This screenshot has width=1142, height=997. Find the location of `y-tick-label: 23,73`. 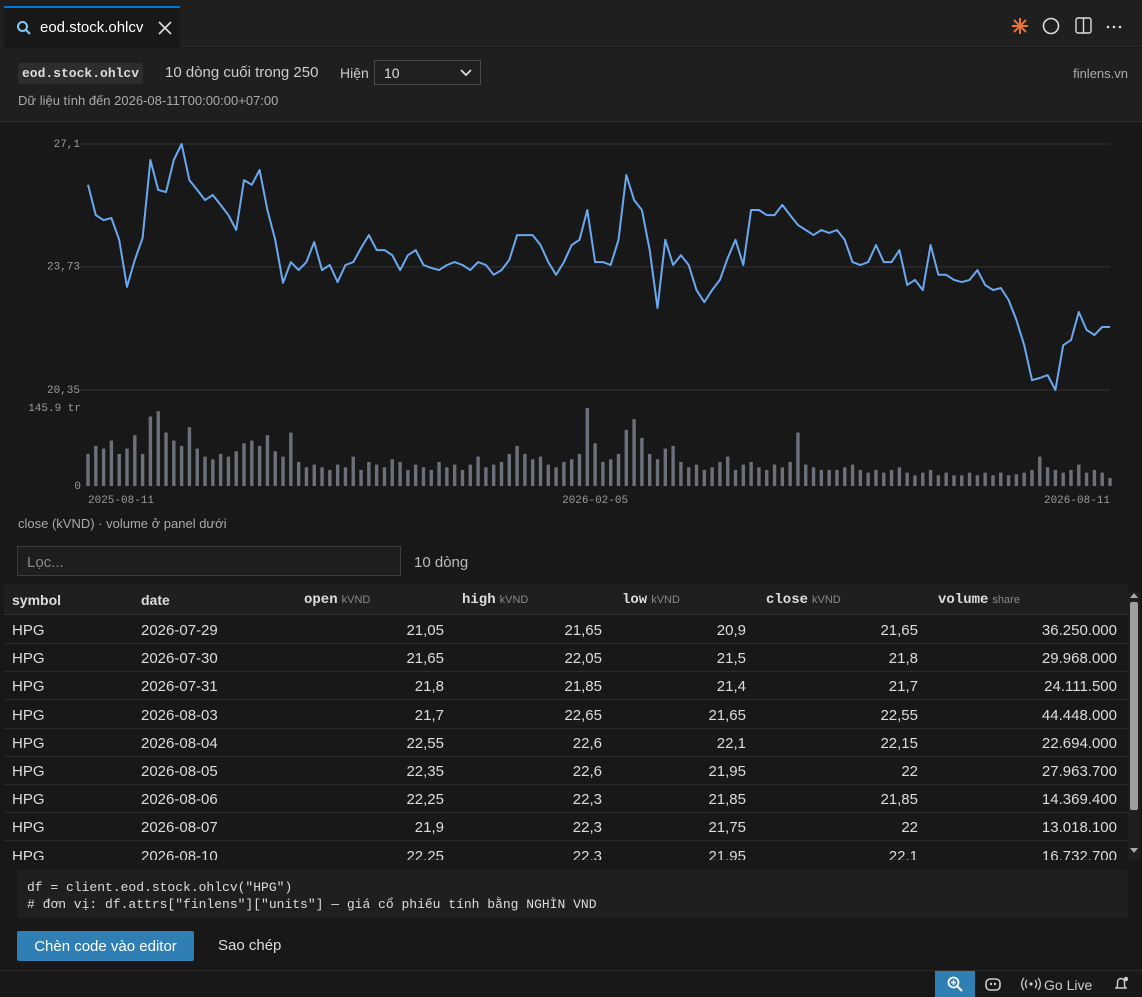

y-tick-label: 23,73 is located at coordinates (63, 268).